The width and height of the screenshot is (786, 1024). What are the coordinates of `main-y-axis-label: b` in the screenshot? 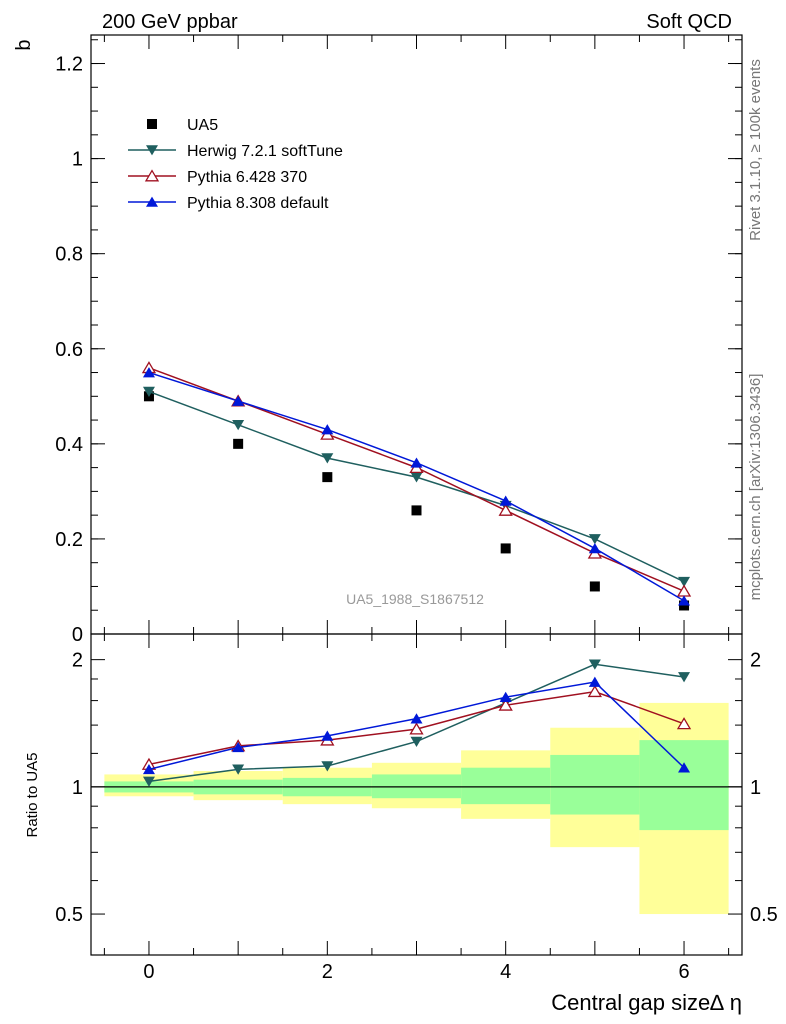 It's located at (24, 44).